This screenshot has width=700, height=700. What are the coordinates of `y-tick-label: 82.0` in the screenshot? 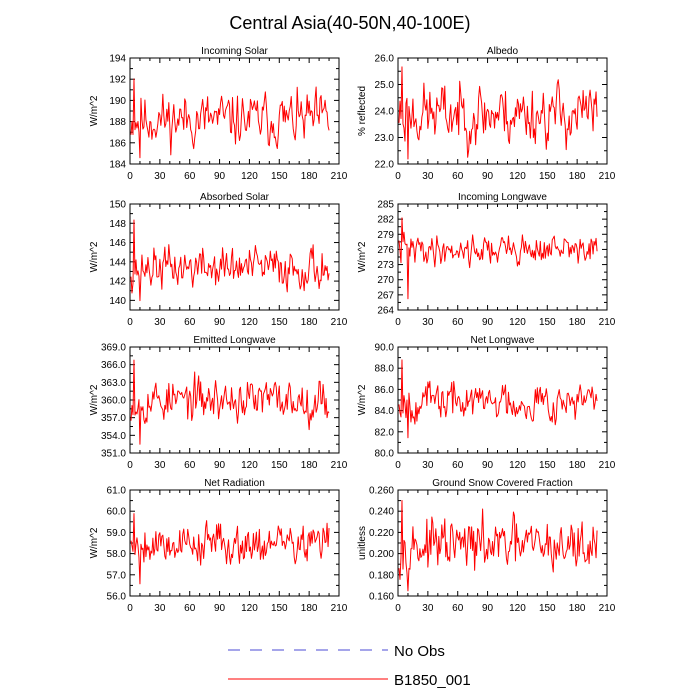 It's located at (385, 432).